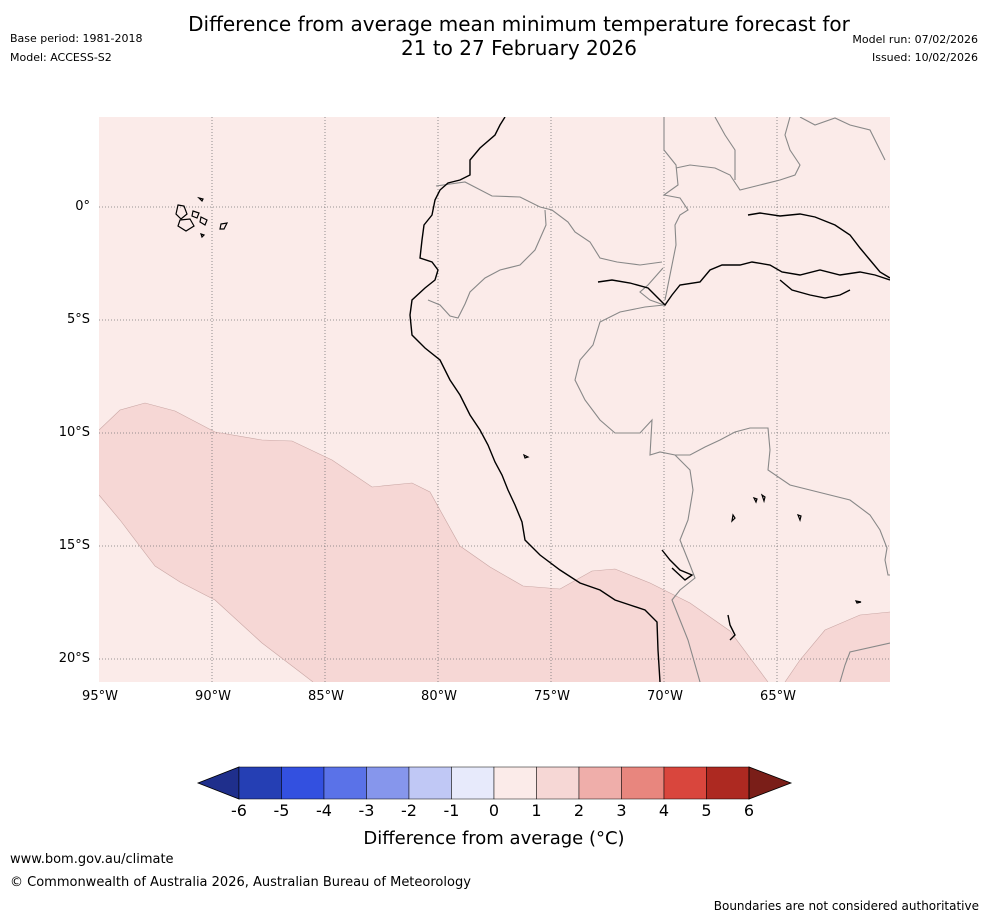 The height and width of the screenshot is (919, 988). I want to click on base-period: Base period: 1981-2018, so click(76, 38).